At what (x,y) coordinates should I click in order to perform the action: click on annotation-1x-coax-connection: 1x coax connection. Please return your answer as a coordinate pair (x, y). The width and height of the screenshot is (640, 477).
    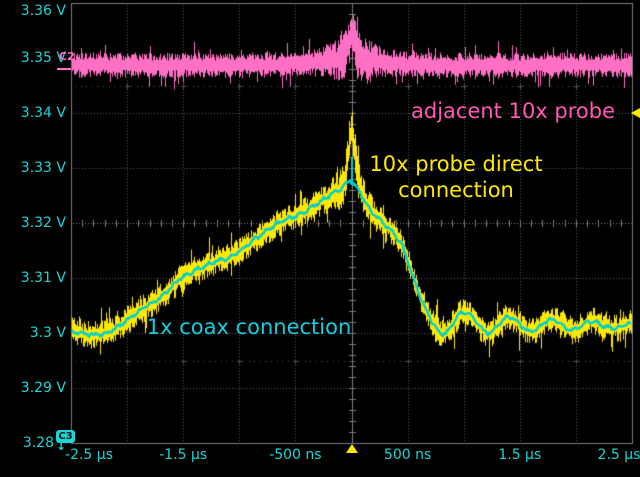
    Looking at the image, I should click on (249, 327).